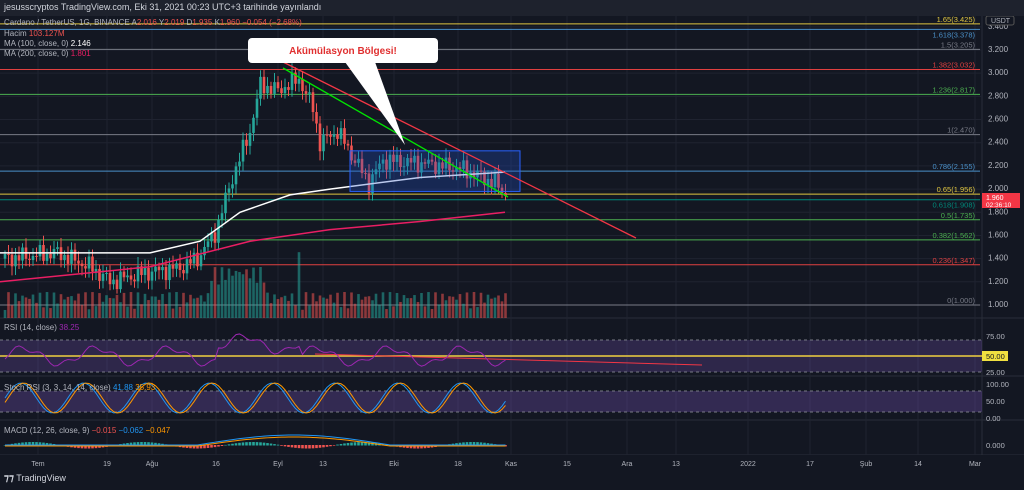  What do you see at coordinates (956, 189) in the screenshot?
I see `fib-level-label: 0.65(1.956)` at bounding box center [956, 189].